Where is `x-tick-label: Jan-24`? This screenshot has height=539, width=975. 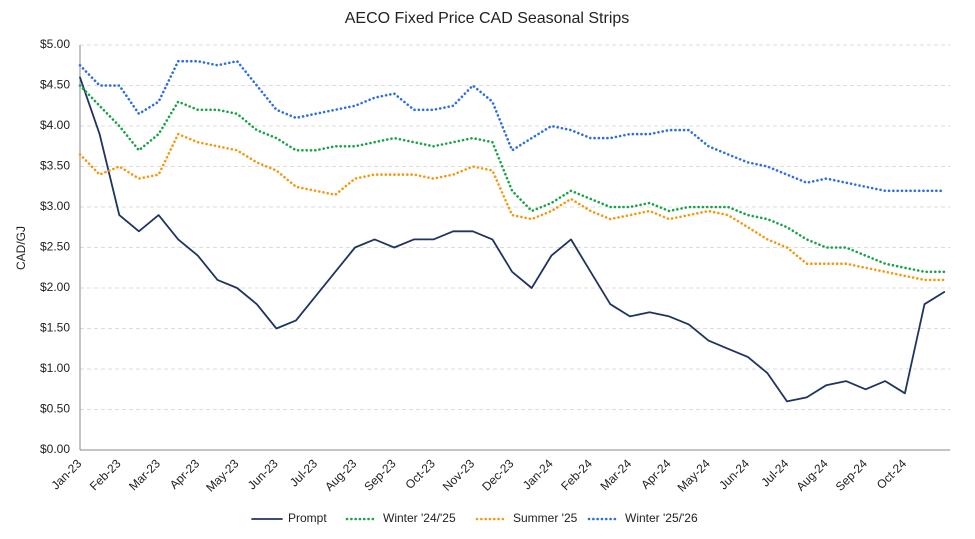
x-tick-label: Jan-24 is located at coordinates (538, 474).